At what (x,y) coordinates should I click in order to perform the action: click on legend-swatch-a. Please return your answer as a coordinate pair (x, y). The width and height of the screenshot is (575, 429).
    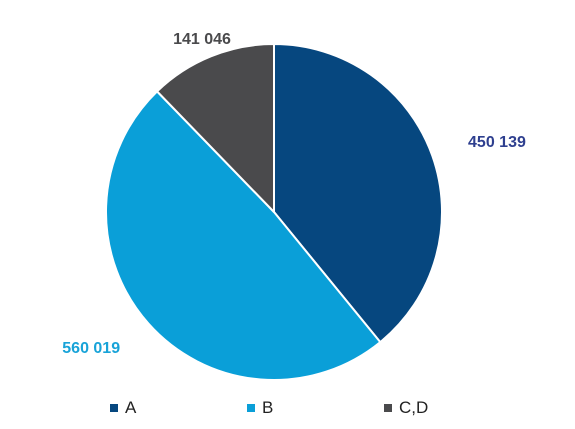
    Looking at the image, I should click on (114, 408).